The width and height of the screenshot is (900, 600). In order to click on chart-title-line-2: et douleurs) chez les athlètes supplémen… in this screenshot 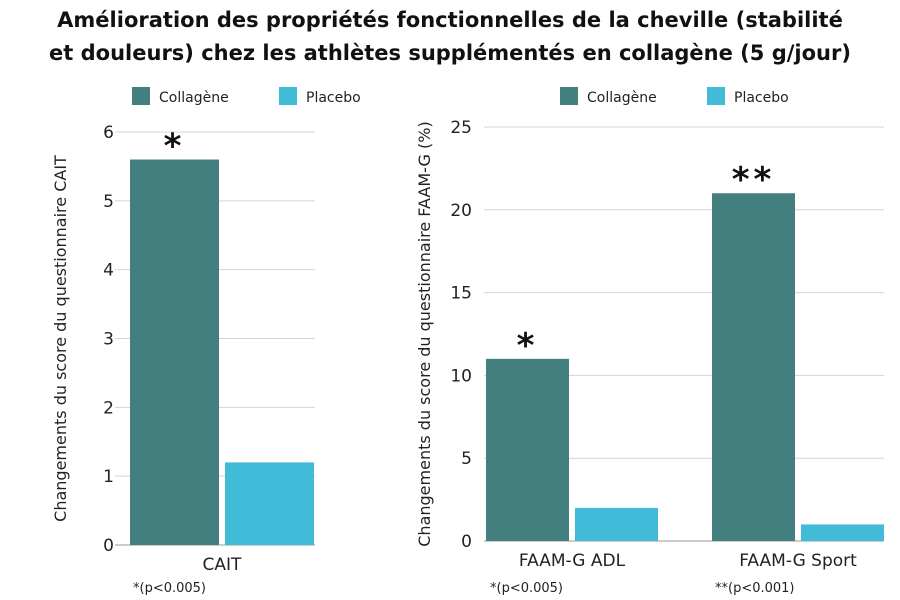, I will do `click(450, 53)`.